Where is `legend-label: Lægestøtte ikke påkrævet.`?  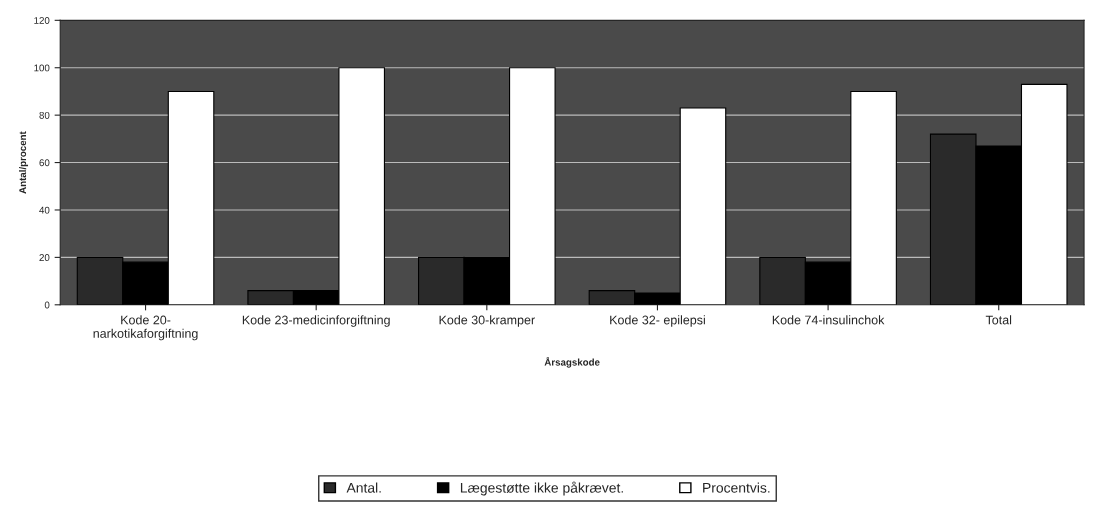 legend-label: Lægestøtte ikke påkrævet. is located at coordinates (541, 488).